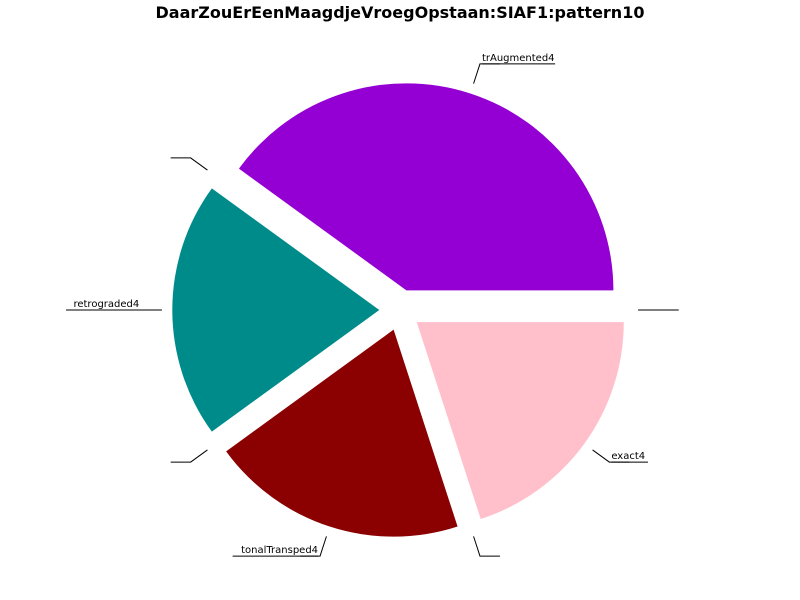 The image size is (800, 600). Describe the element at coordinates (520, 421) in the screenshot. I see `pie-slice-exact4` at that location.